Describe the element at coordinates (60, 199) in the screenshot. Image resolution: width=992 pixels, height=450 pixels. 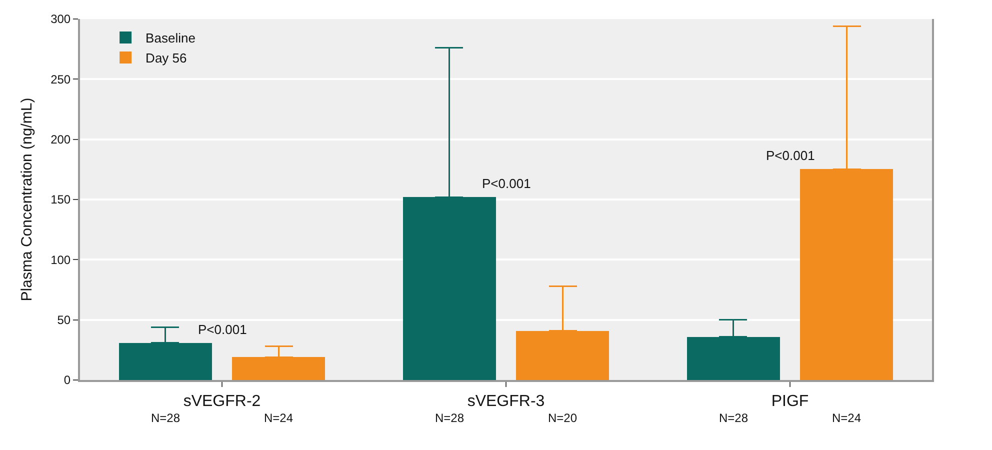
I see `y-tick-label: 150` at that location.